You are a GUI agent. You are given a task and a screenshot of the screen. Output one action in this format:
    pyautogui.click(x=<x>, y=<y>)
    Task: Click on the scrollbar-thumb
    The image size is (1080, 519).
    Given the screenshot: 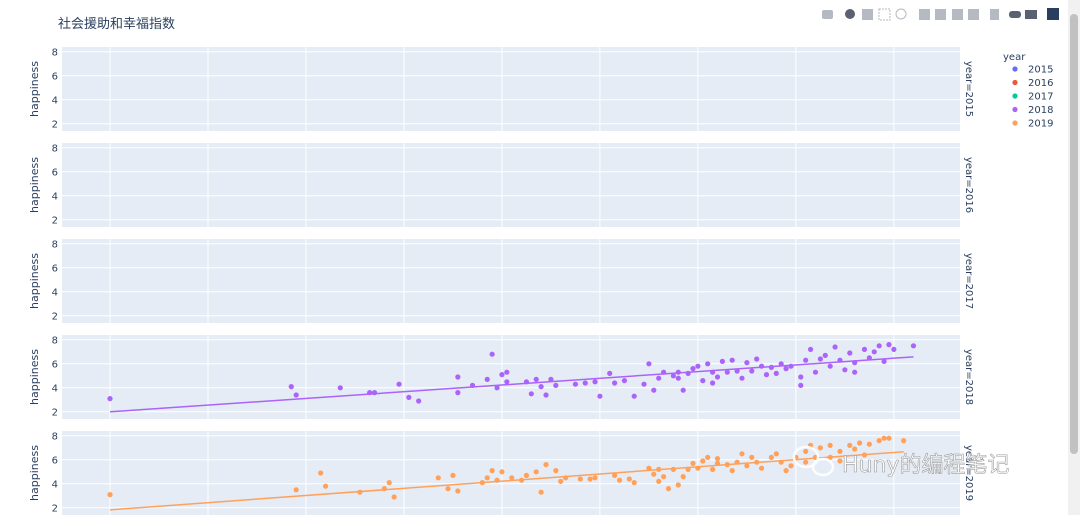 What is the action you would take?
    pyautogui.click(x=1074, y=234)
    